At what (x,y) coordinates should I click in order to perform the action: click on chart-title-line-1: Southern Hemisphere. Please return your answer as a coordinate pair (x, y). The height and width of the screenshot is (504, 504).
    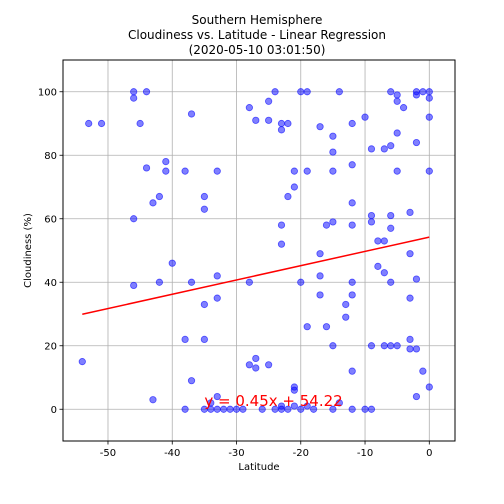
    Looking at the image, I should click on (257, 20).